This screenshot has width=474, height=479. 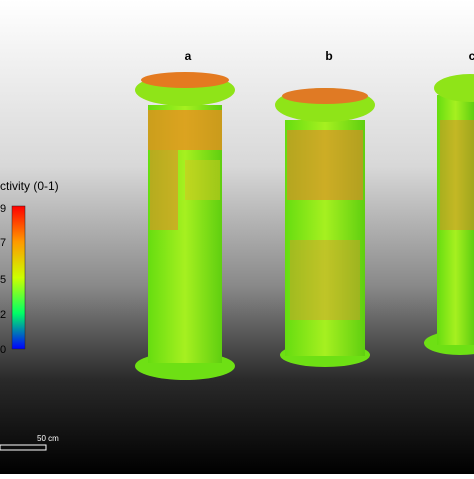 I want to click on column-c, so click(x=449, y=214).